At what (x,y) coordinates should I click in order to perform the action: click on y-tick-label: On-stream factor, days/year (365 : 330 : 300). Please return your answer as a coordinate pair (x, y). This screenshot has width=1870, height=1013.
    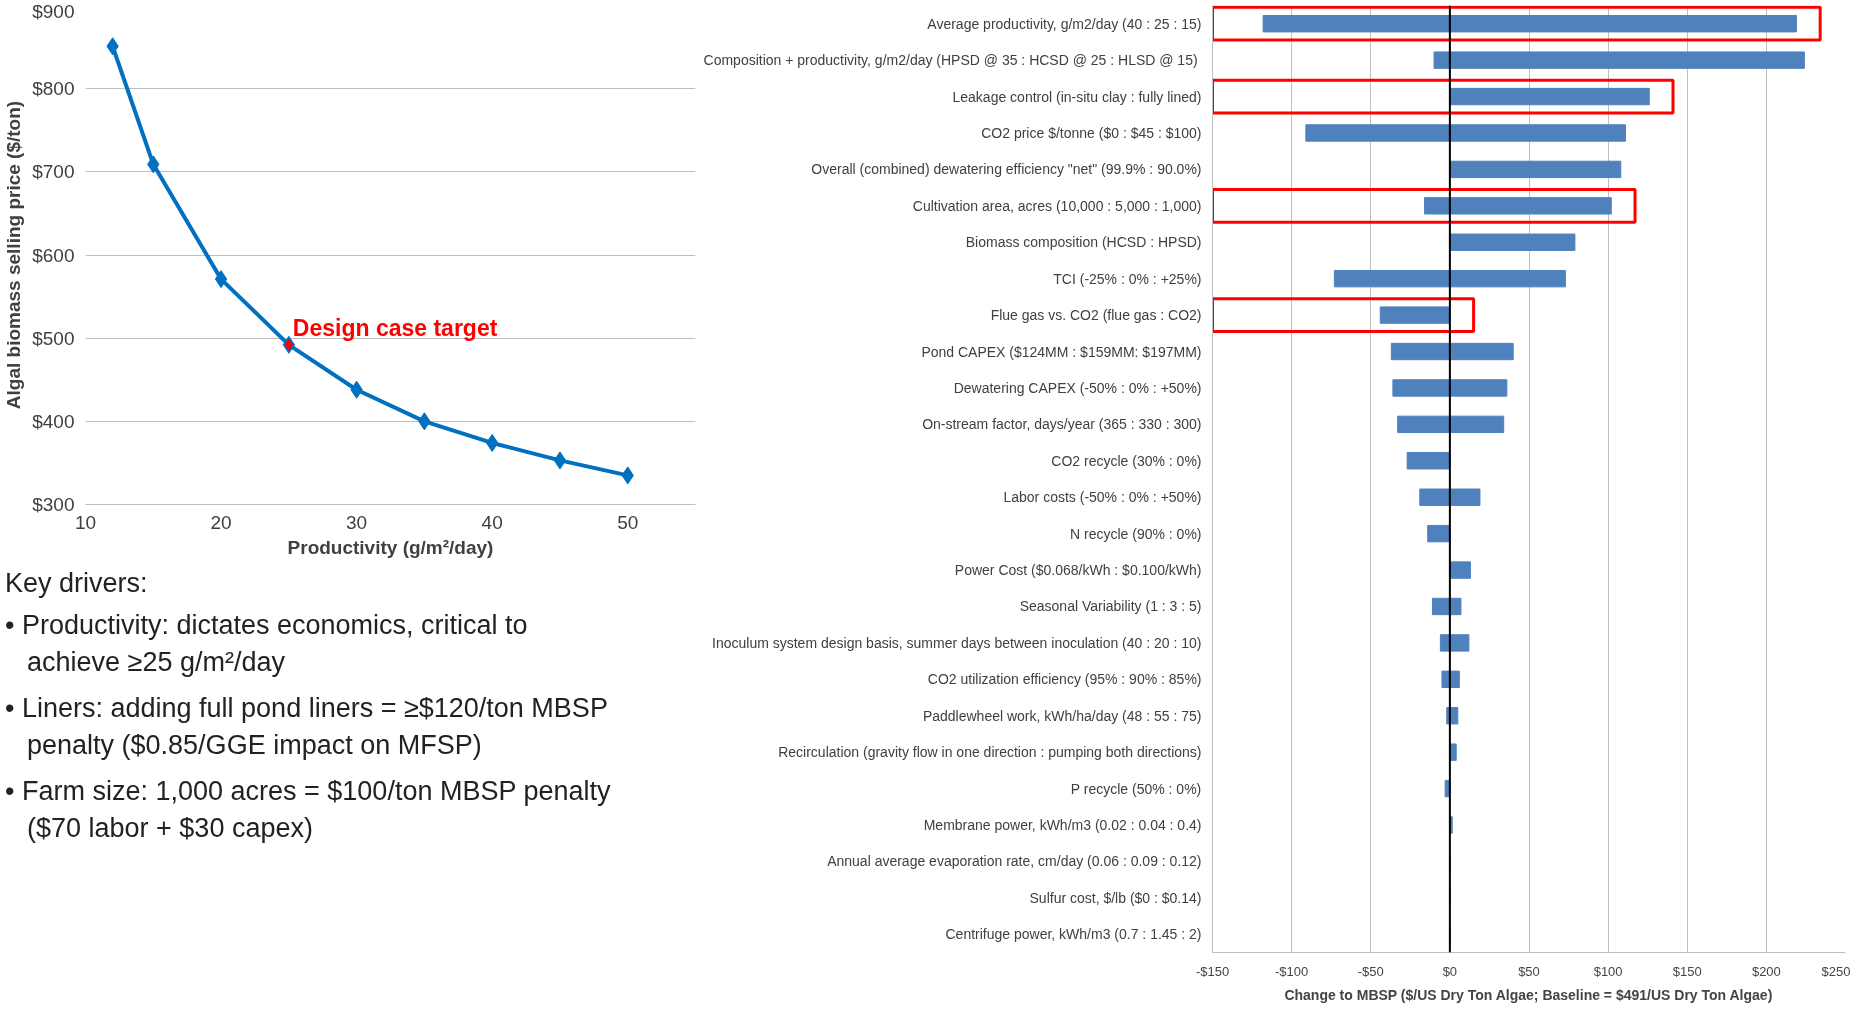
    Looking at the image, I should click on (1062, 424).